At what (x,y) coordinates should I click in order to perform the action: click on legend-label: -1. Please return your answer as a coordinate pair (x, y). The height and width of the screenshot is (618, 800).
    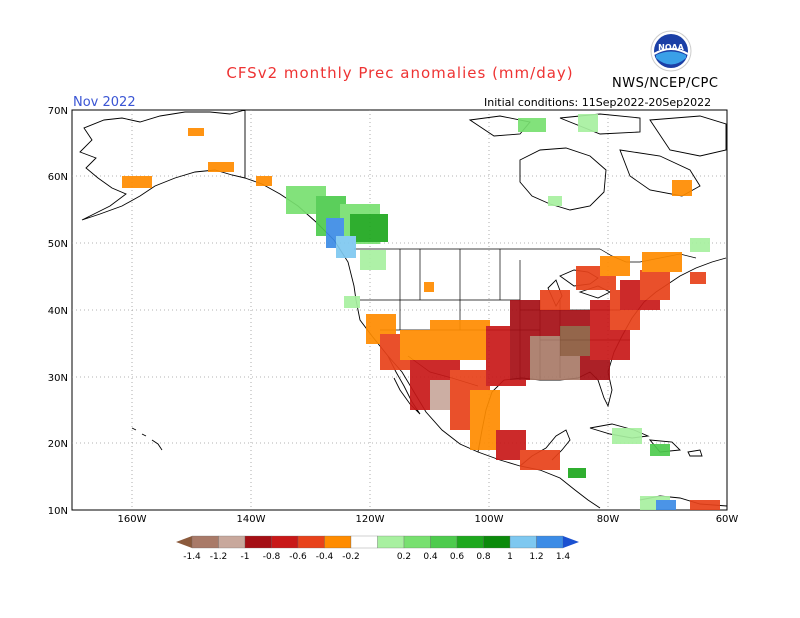
    Looking at the image, I should click on (245, 557).